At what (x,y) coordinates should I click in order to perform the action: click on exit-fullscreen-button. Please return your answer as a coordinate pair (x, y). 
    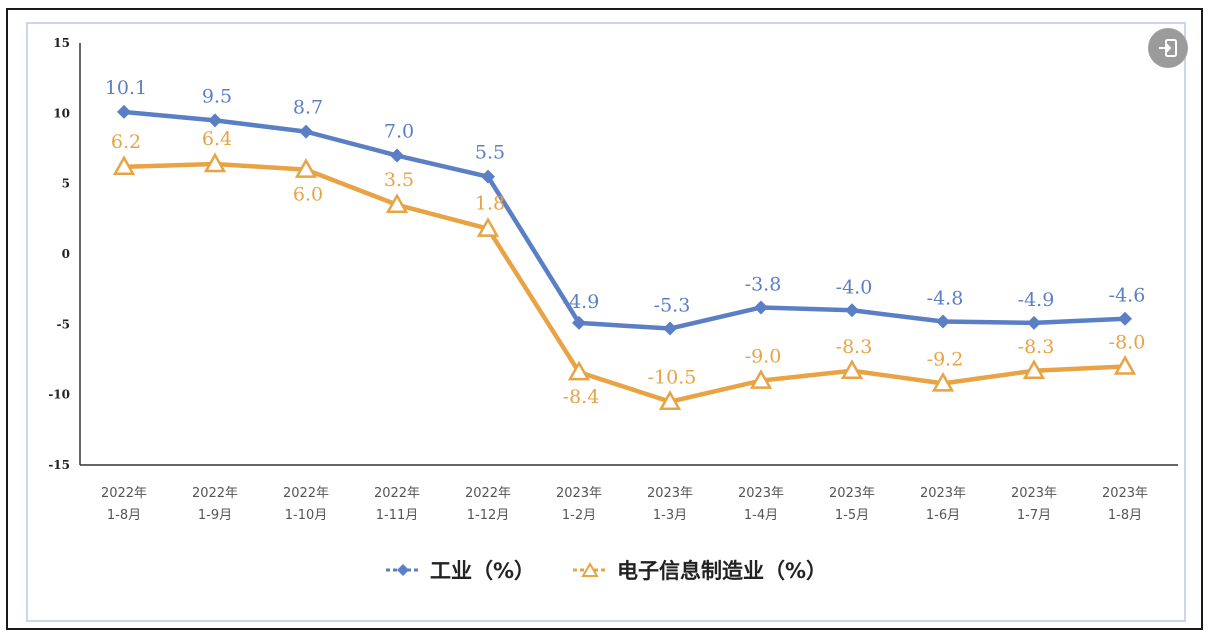
    Looking at the image, I should click on (1168, 48).